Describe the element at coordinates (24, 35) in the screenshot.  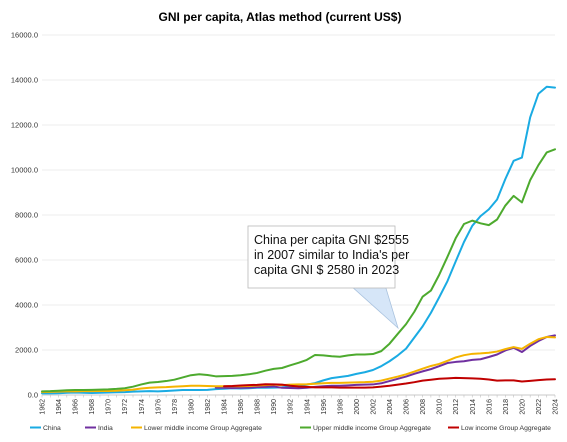
I see `y-tick-label: 16000.0` at that location.